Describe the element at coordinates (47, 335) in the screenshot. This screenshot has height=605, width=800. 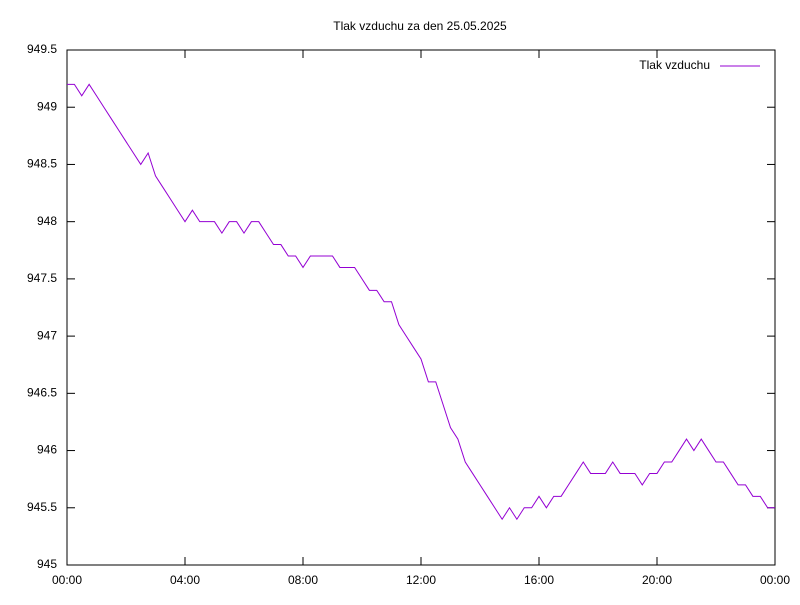
I see `y-tick-label: 947` at that location.